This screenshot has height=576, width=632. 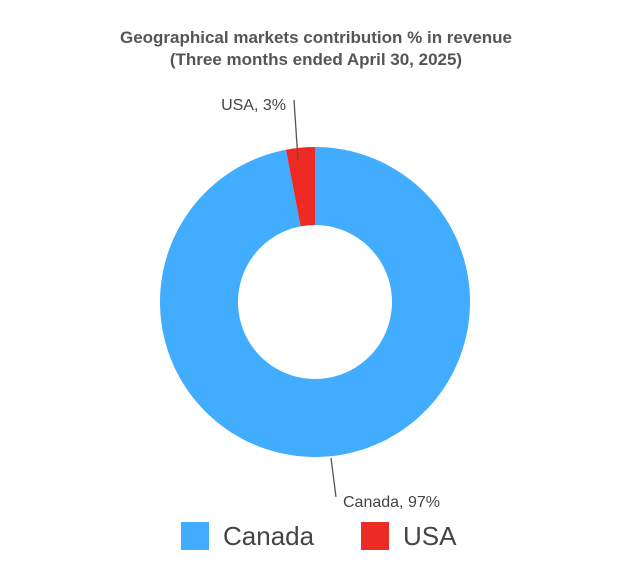 What do you see at coordinates (296, 130) in the screenshot?
I see `leader-line-usa` at bounding box center [296, 130].